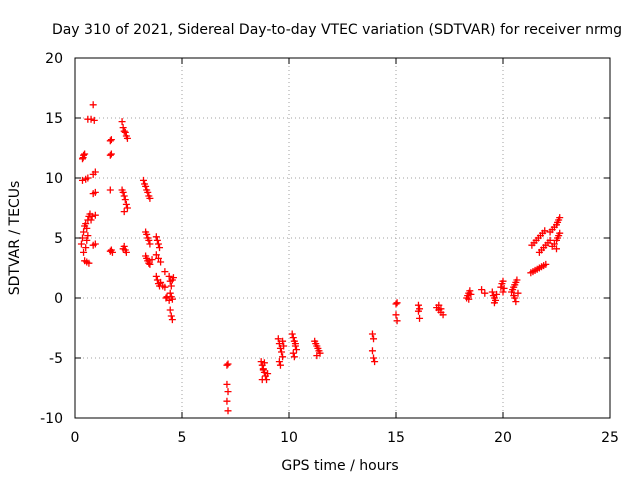 Image resolution: width=640 pixels, height=480 pixels. I want to click on y-tick-label: 15, so click(54, 119).